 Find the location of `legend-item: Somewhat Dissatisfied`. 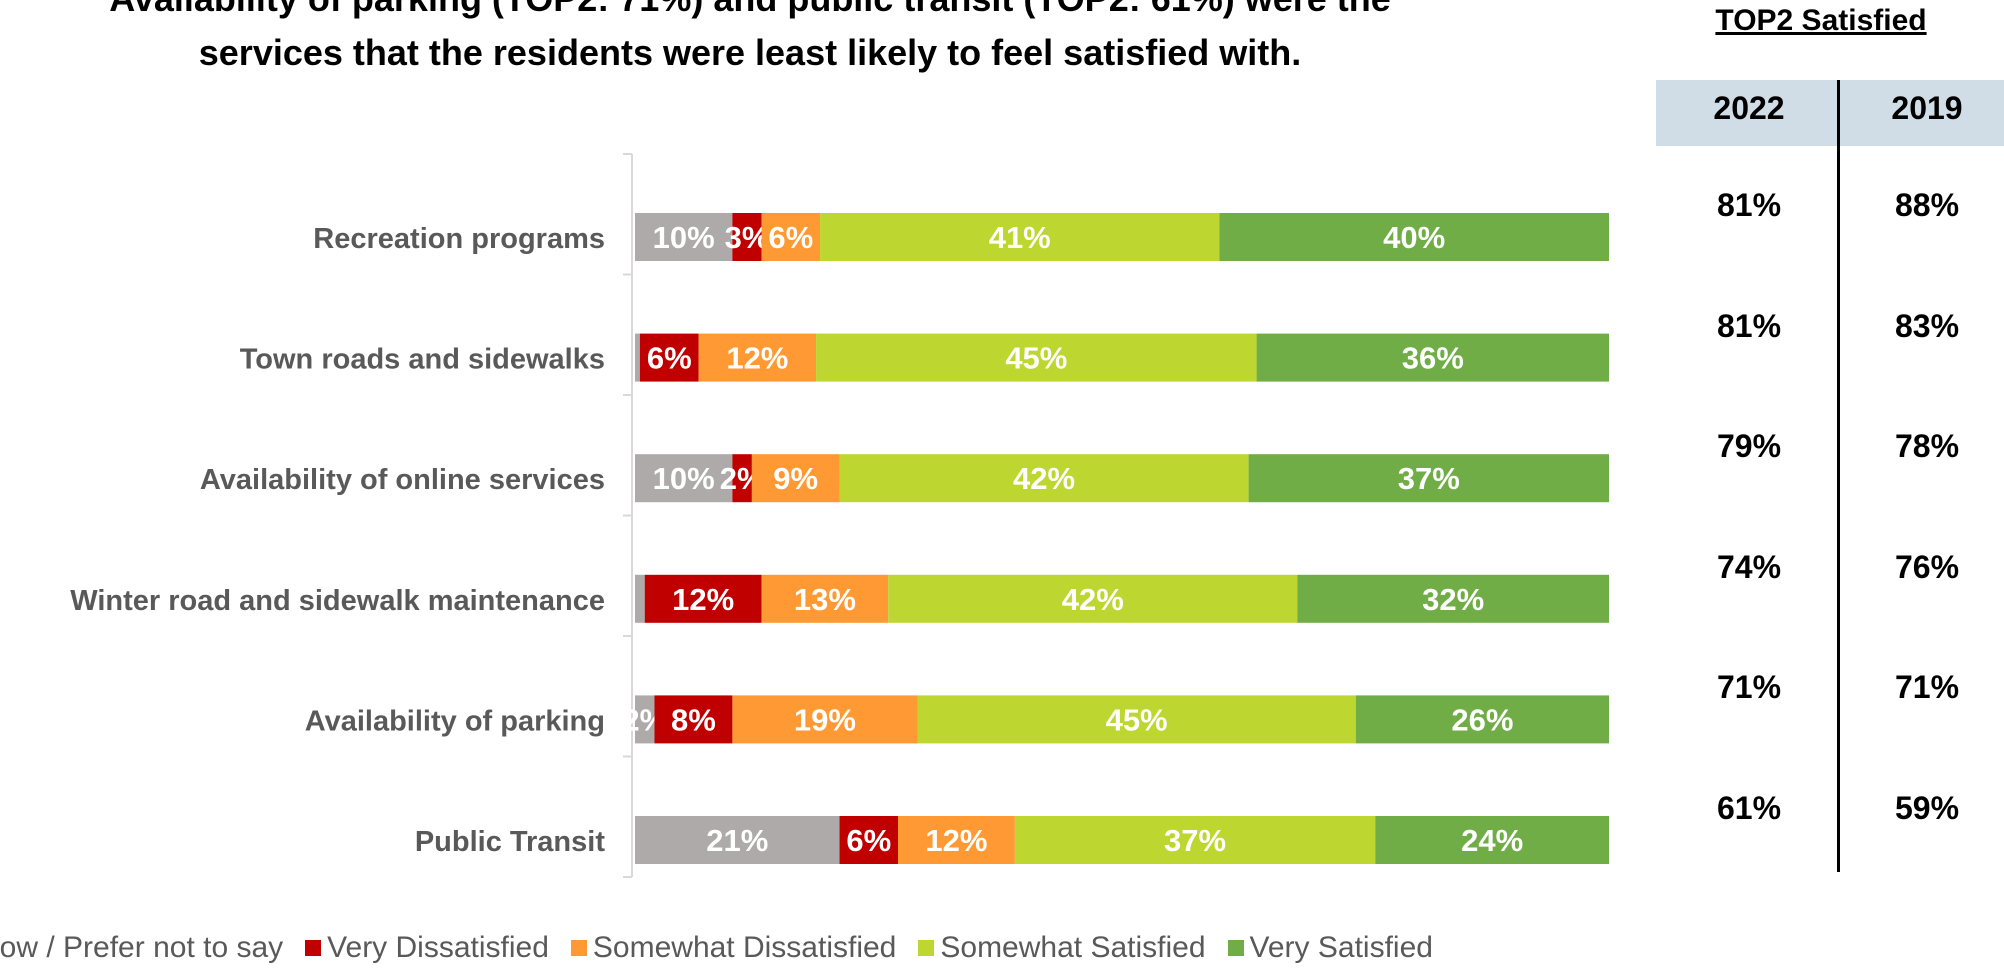

legend-item: Somewhat Dissatisfied is located at coordinates (733, 948).